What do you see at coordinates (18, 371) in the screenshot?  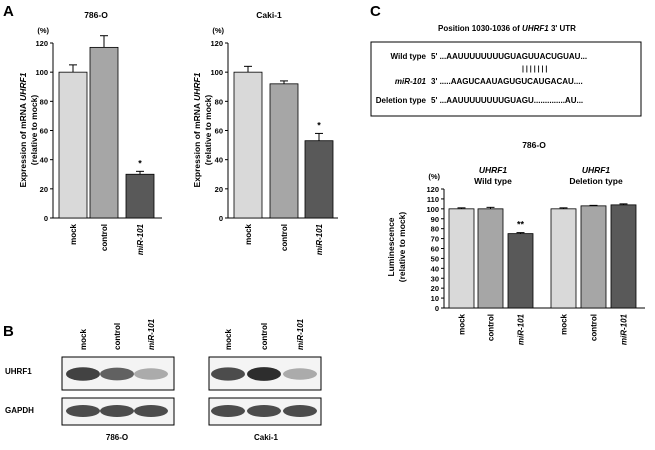 I see `blot-row-label: UHRF1` at bounding box center [18, 371].